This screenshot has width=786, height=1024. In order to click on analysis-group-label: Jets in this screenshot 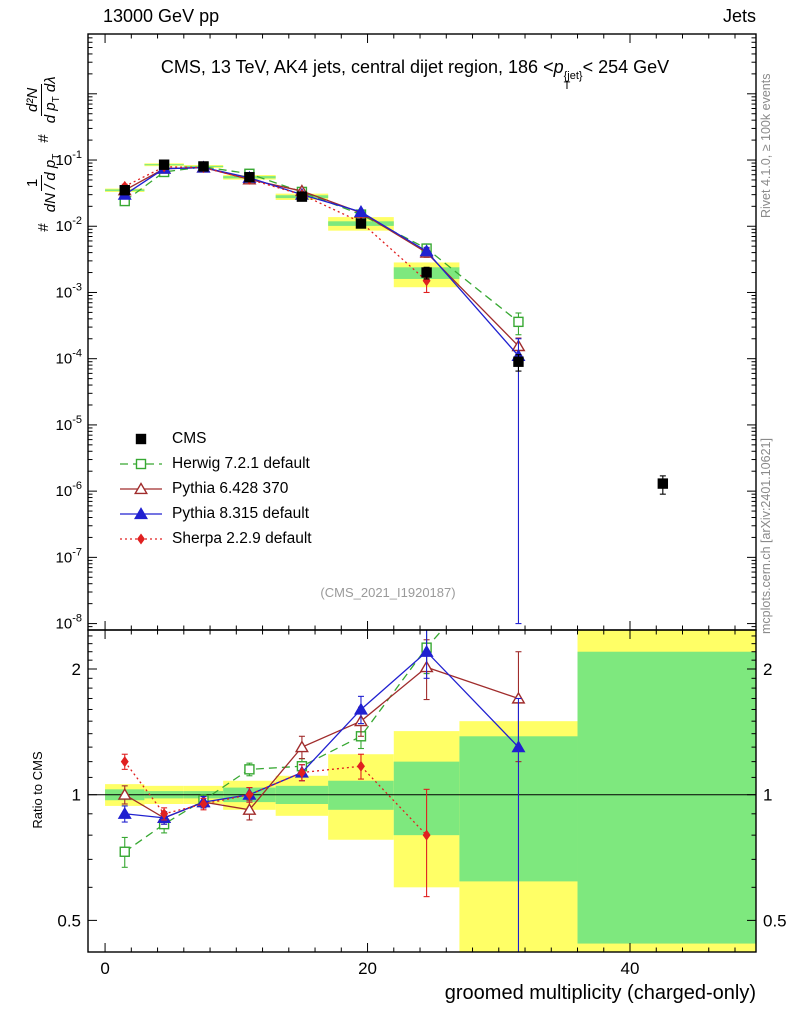, I will do `click(739, 16)`.